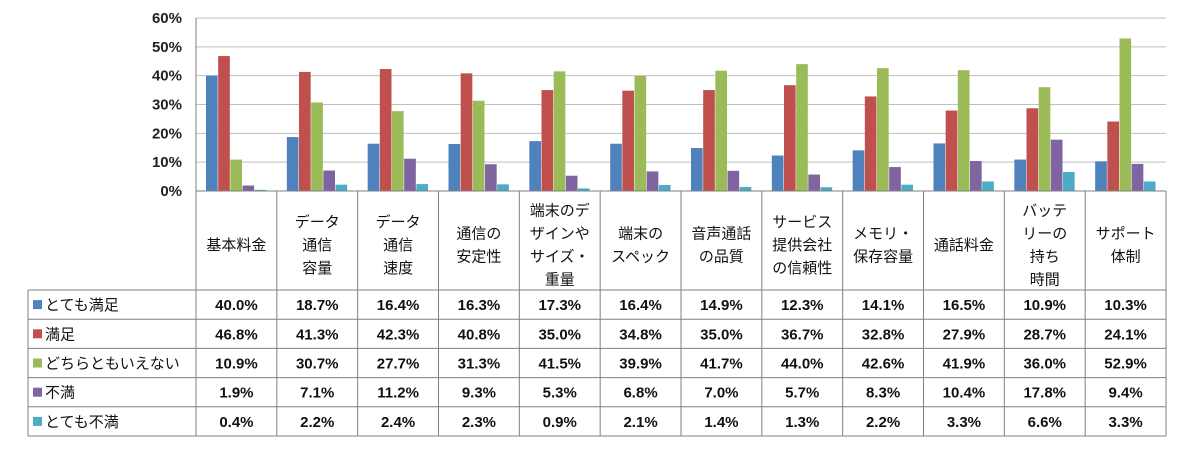 This screenshot has width=1186, height=451. I want to click on value-5-5: 0.9%, so click(560, 422).